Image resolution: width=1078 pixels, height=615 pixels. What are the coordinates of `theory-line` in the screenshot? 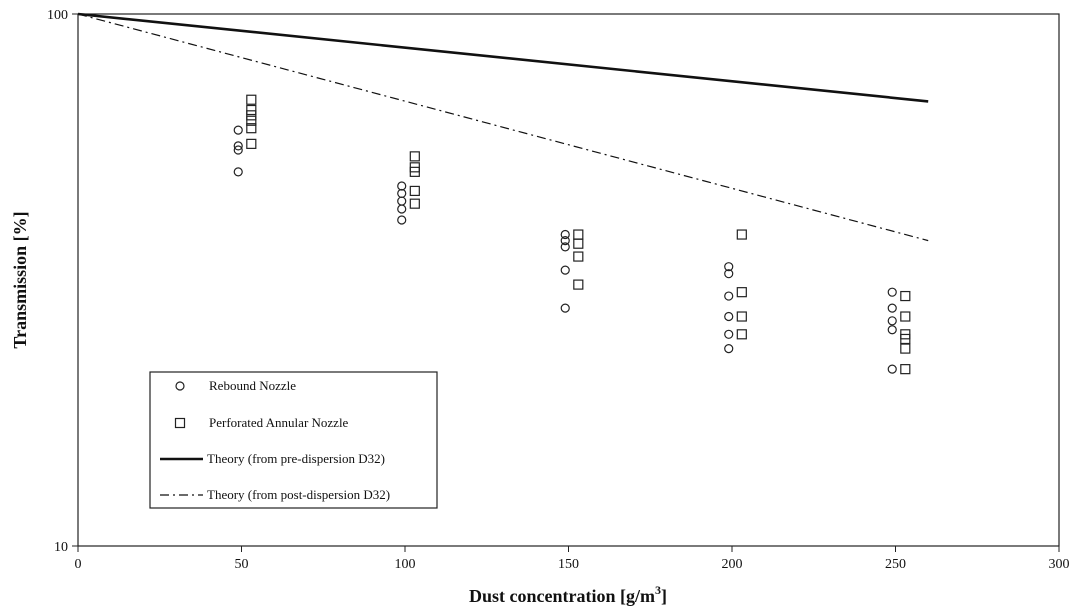 It's located at (503, 57).